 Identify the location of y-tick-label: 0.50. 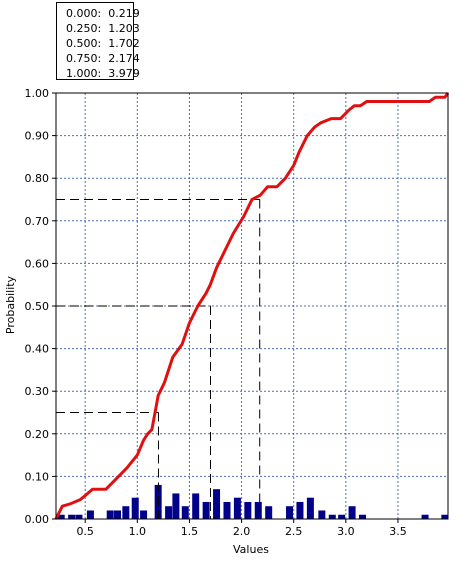
(37, 306).